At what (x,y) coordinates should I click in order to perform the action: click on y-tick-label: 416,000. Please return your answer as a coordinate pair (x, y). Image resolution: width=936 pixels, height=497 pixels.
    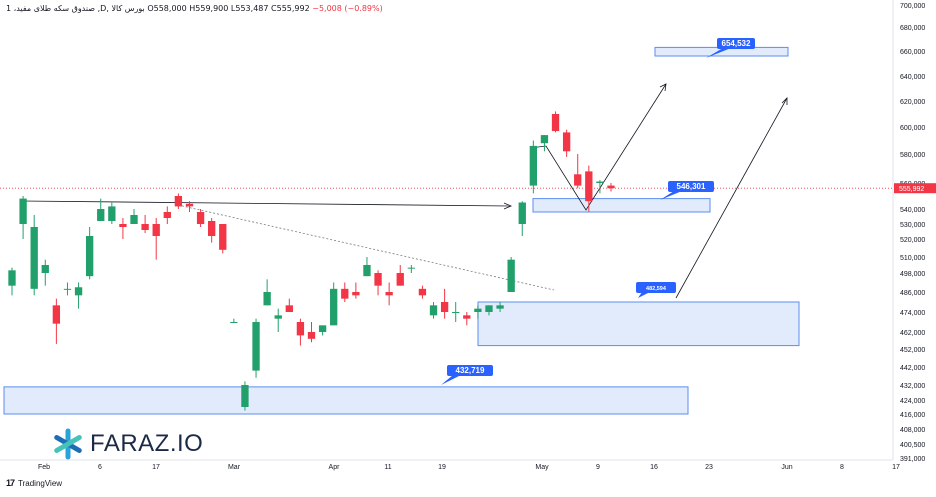
    Looking at the image, I should click on (912, 415).